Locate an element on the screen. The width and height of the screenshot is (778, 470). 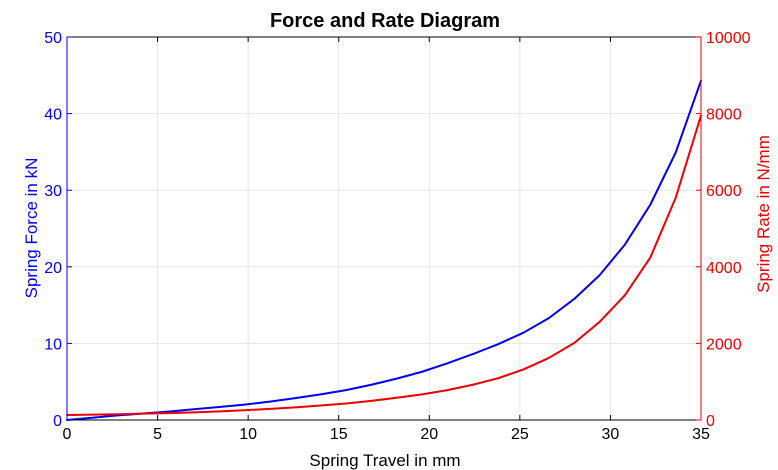
y-left-tick-label: 30 is located at coordinates (53, 191).